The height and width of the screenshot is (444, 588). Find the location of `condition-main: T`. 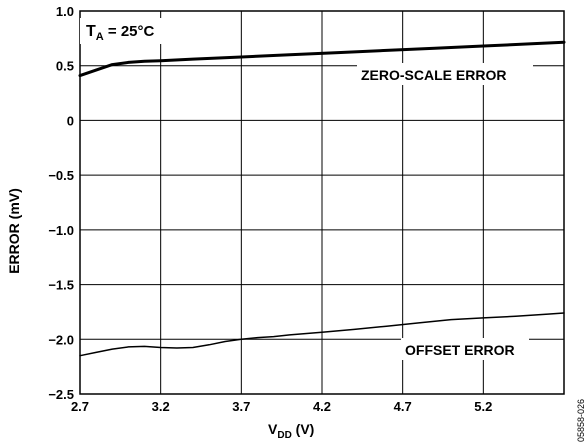

condition-main: T is located at coordinates (91, 31).